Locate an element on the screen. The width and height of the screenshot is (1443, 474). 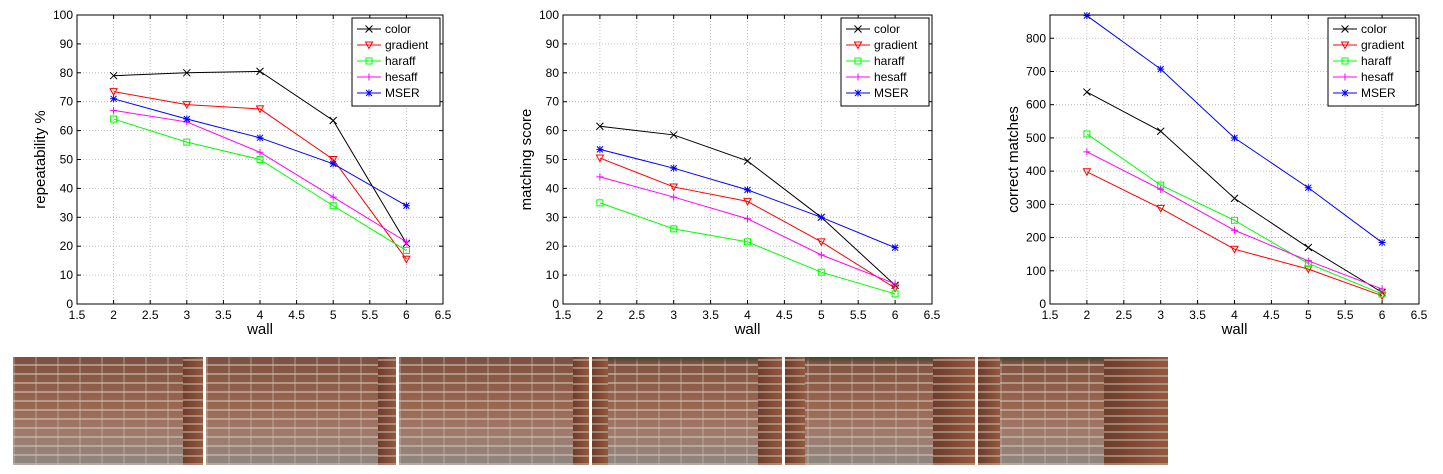
y-tick-label: 700 is located at coordinates (1036, 71).